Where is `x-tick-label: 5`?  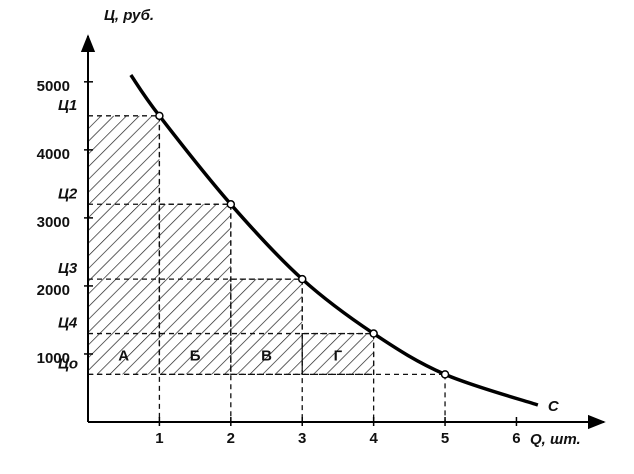 x-tick-label: 5 is located at coordinates (445, 438).